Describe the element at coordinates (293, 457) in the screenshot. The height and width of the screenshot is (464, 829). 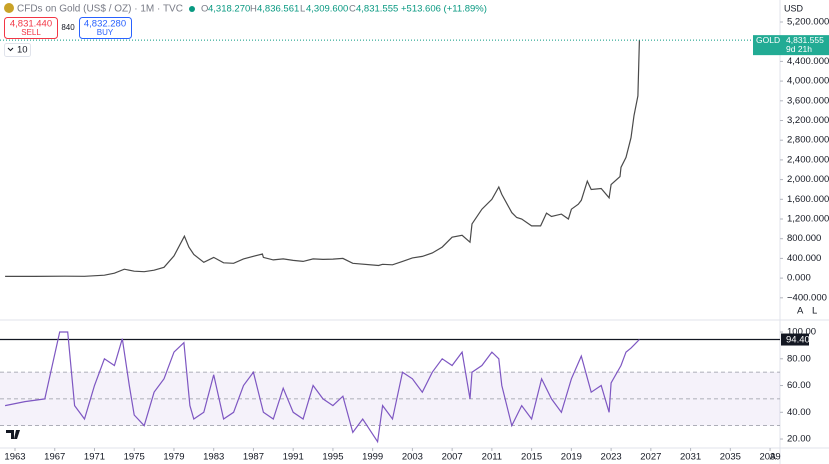
I see `x-tick-label: 1991` at that location.